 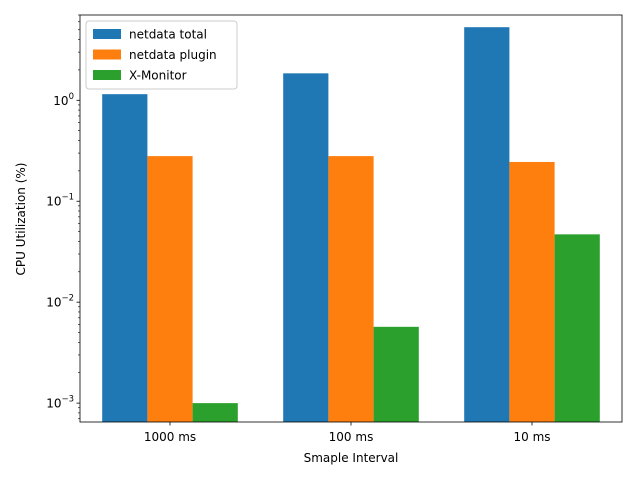 What do you see at coordinates (60, 302) in the screenshot?
I see `y-tick-label-1: 10⁻²` at bounding box center [60, 302].